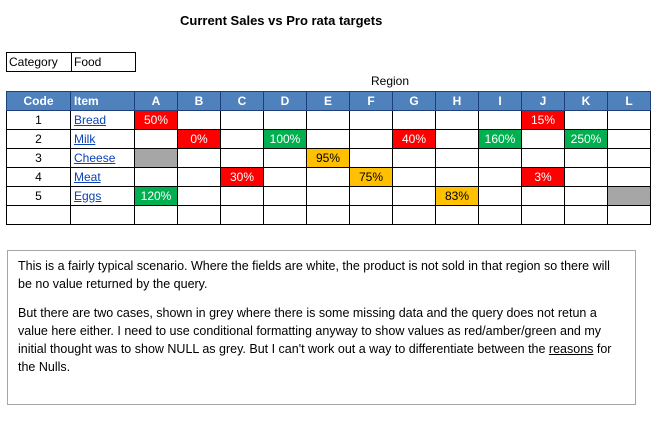  What do you see at coordinates (38, 139) in the screenshot?
I see `code-cell: 2` at bounding box center [38, 139].